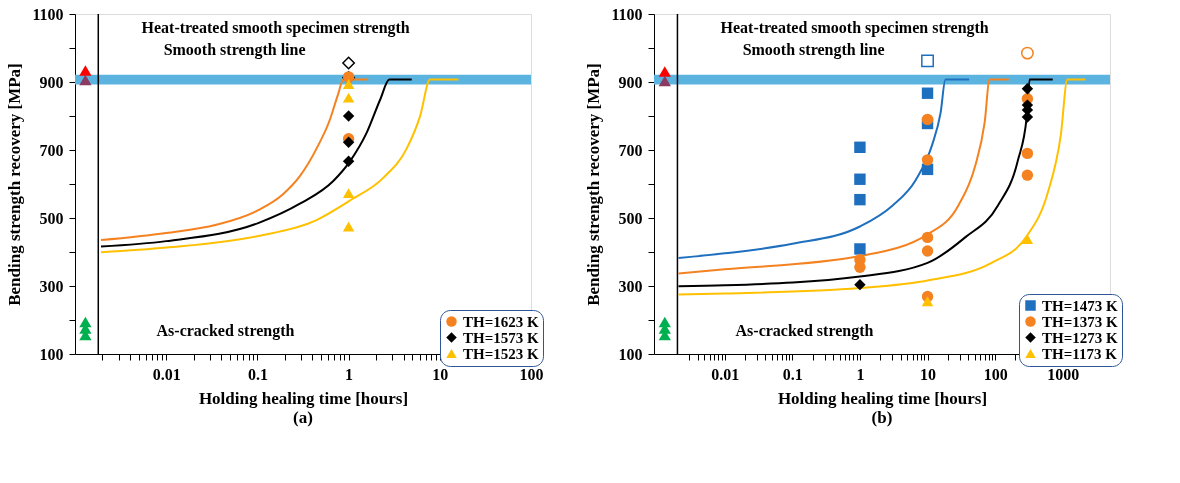 The image size is (1180, 483). Describe the element at coordinates (1080, 321) in the screenshot. I see `legend-label: TH=1373 K` at that location.